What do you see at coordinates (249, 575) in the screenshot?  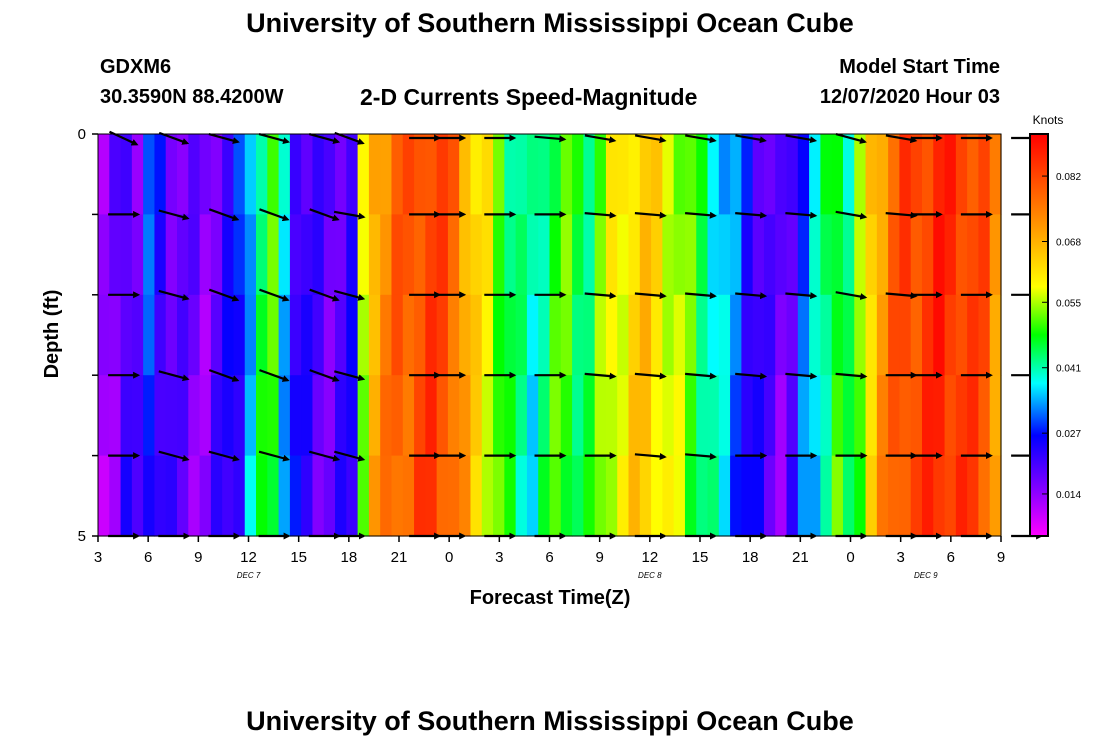 I see `day-label: DEC 7` at bounding box center [249, 575].